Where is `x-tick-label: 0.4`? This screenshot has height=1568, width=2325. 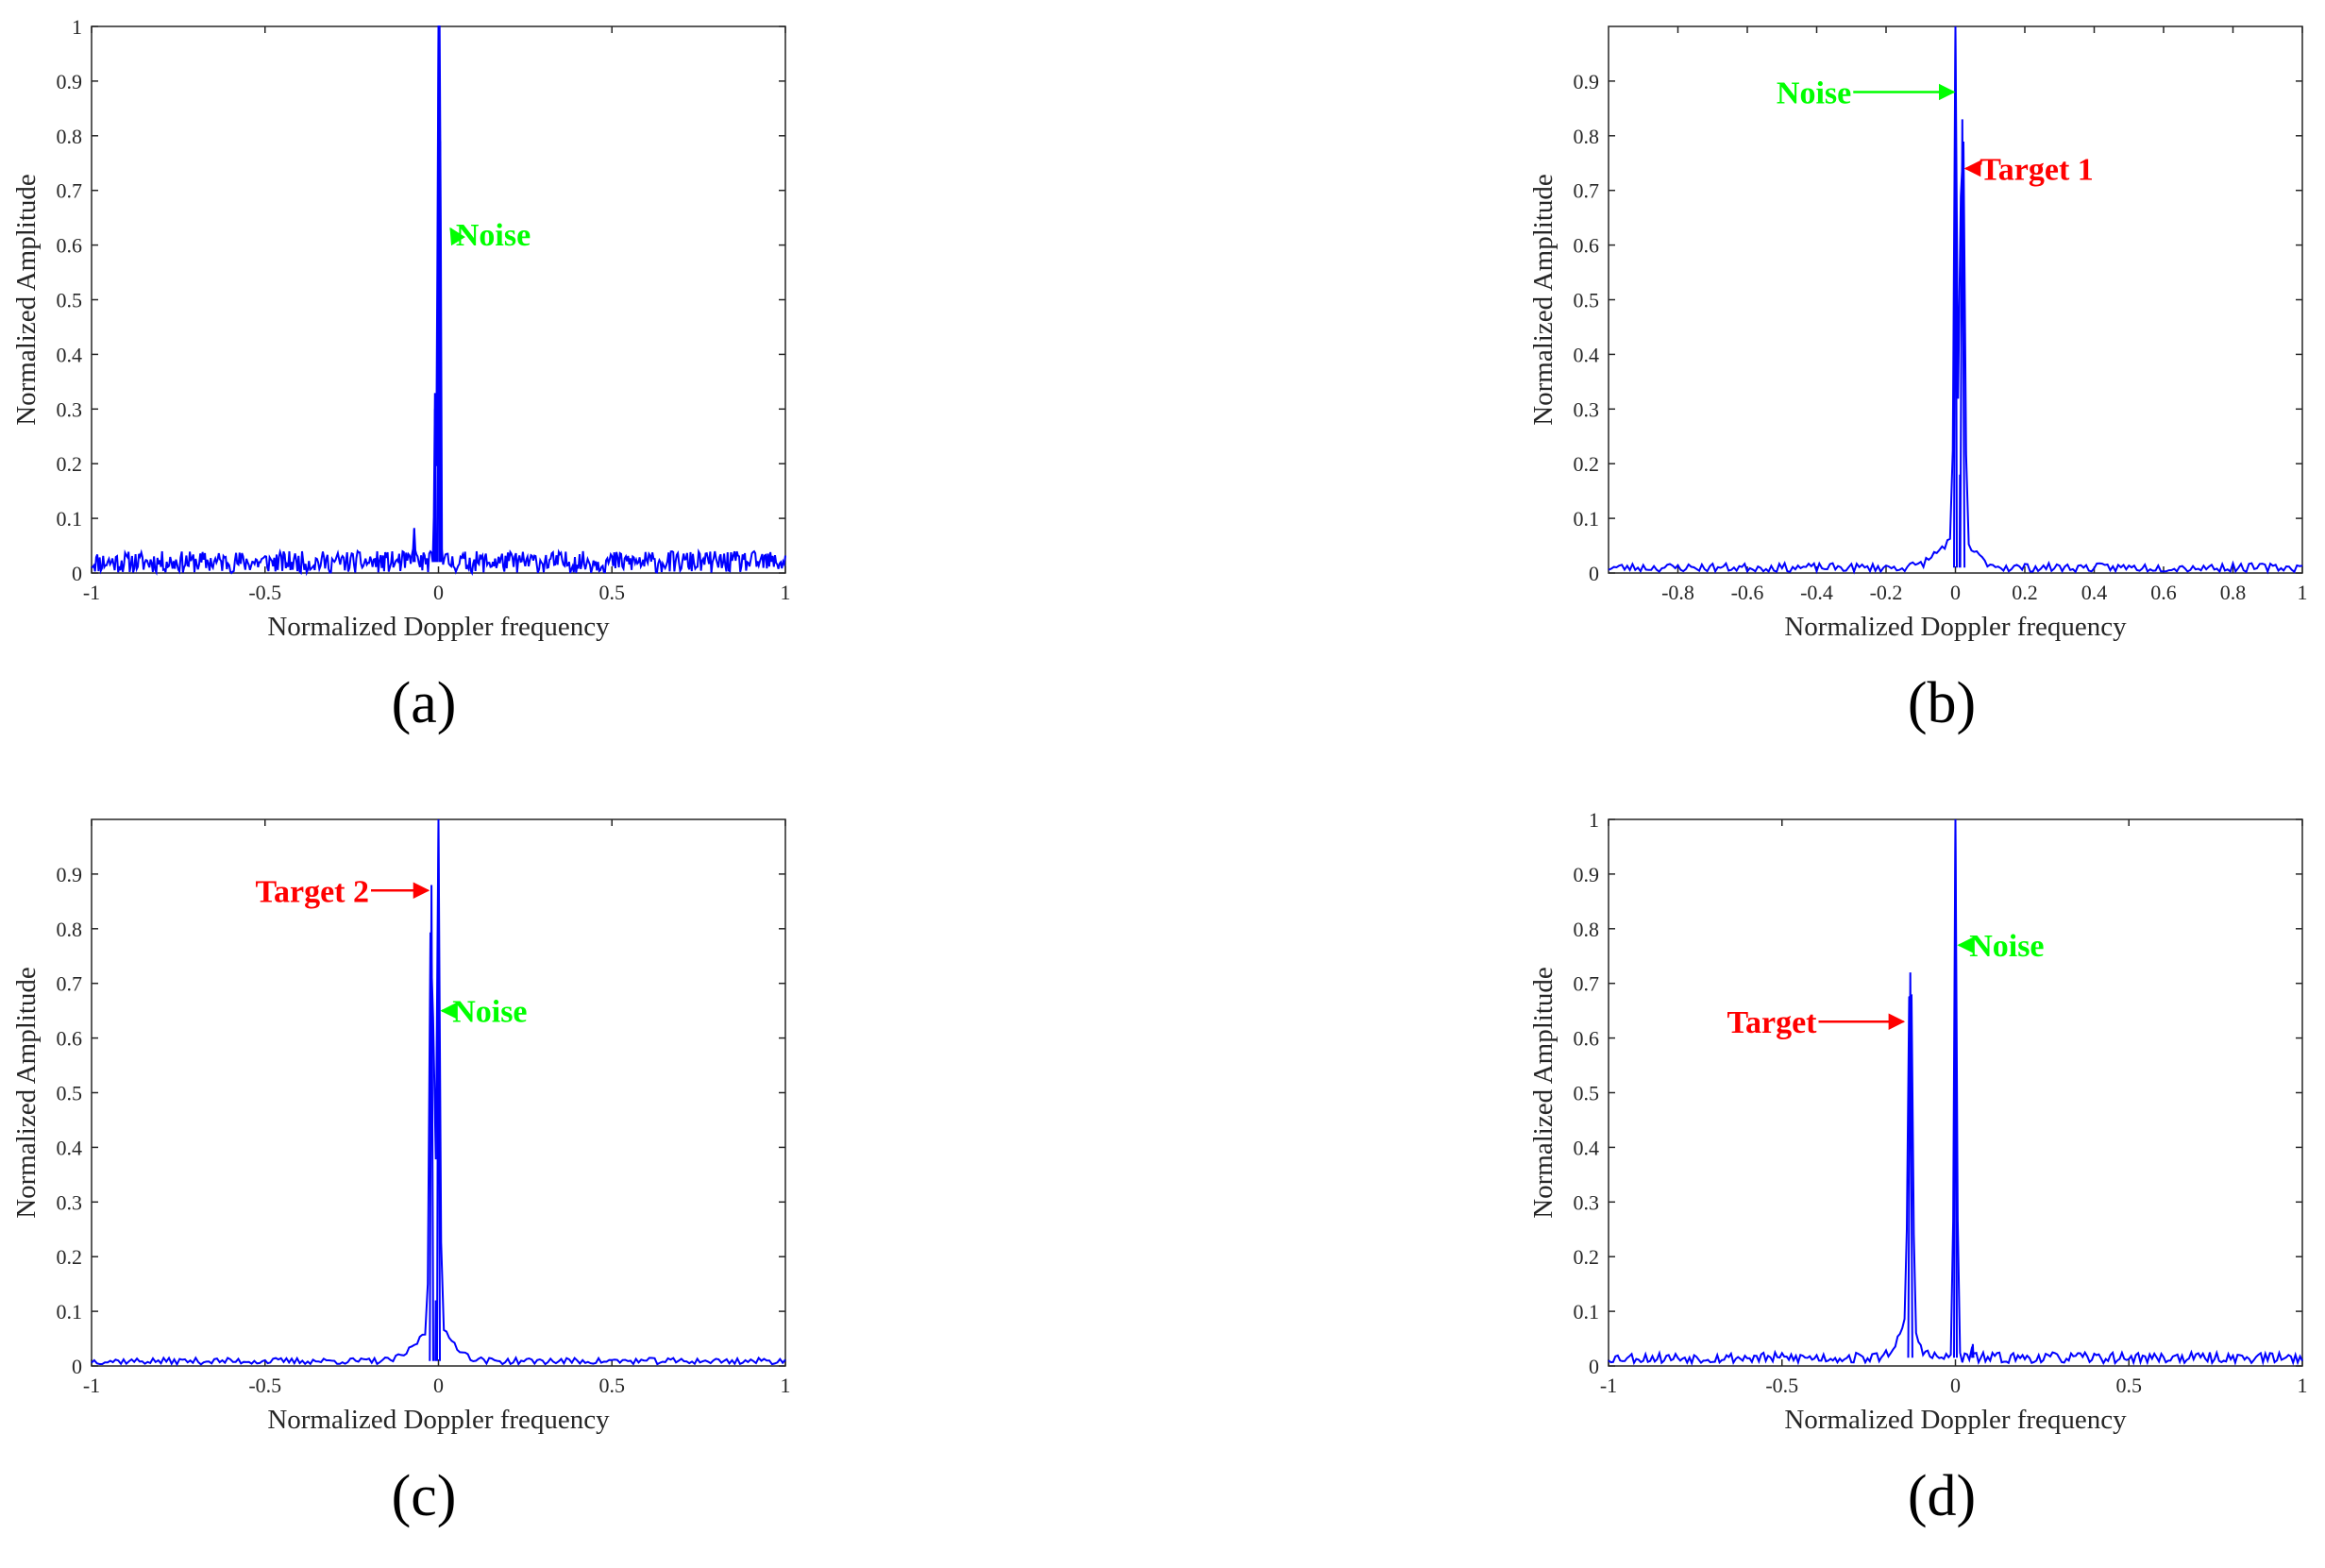 x-tick-label: 0.4 is located at coordinates (2095, 592).